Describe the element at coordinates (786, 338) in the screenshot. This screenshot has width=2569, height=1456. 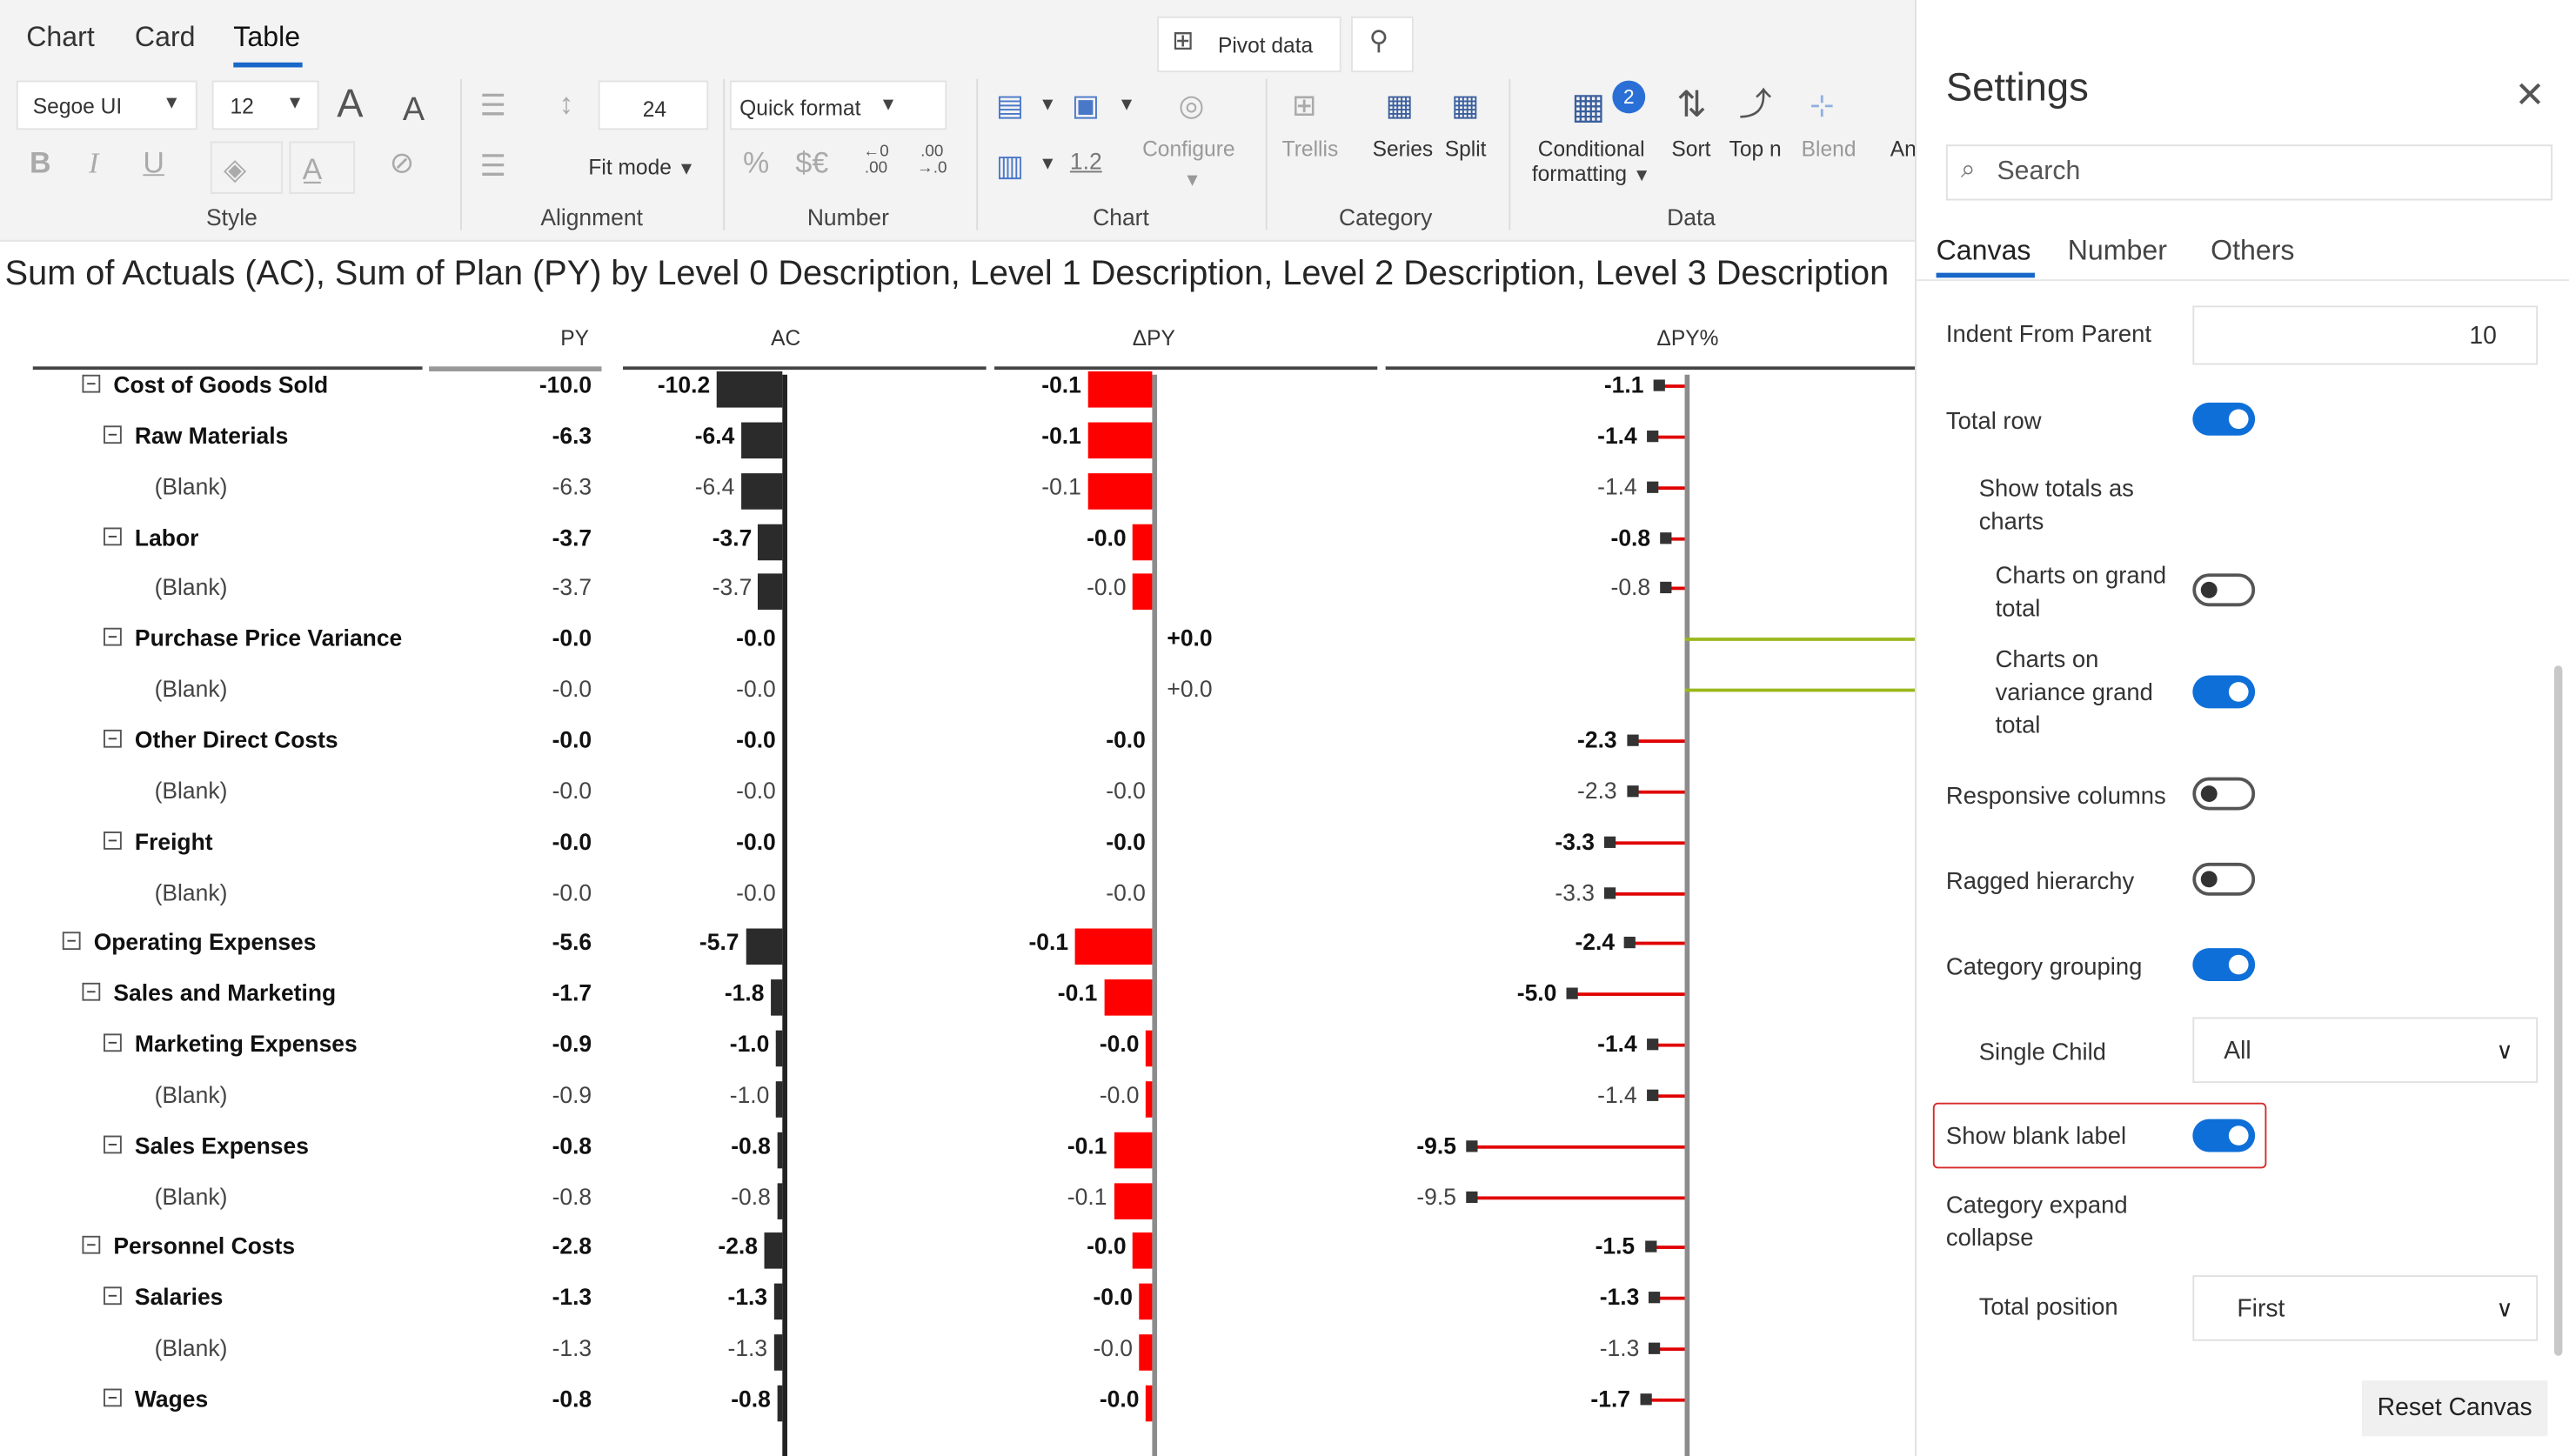
I see `column-header-ac: AC` at that location.